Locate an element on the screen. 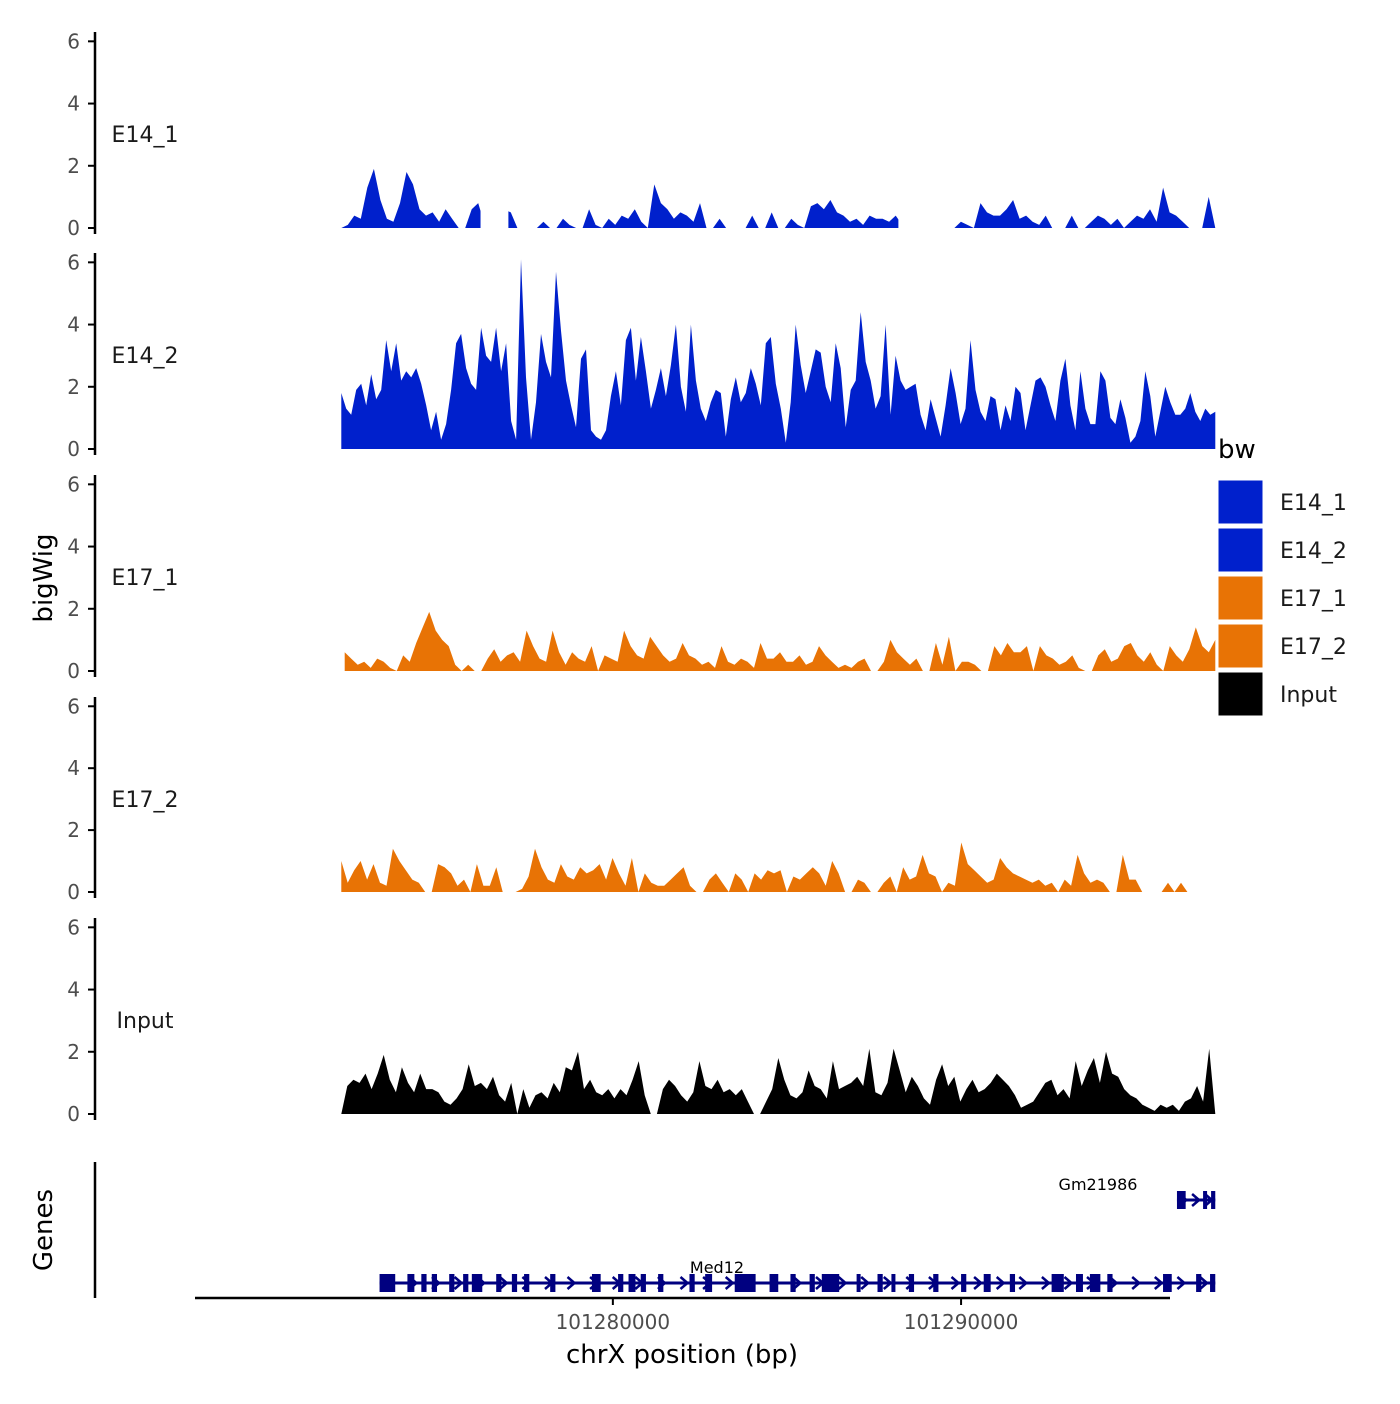 Image resolution: width=1400 pixels, height=1404 pixels. legend-label: Input is located at coordinates (1308, 695).